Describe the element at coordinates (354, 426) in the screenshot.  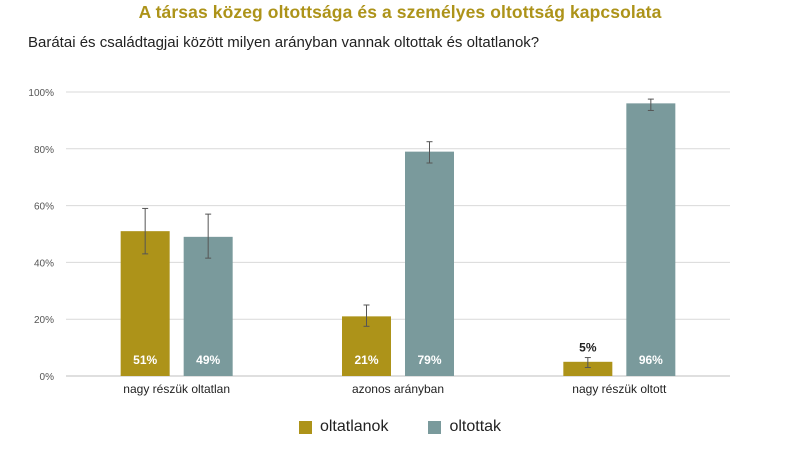
I see `legend-label-oltatlanok: oltatlanok` at that location.